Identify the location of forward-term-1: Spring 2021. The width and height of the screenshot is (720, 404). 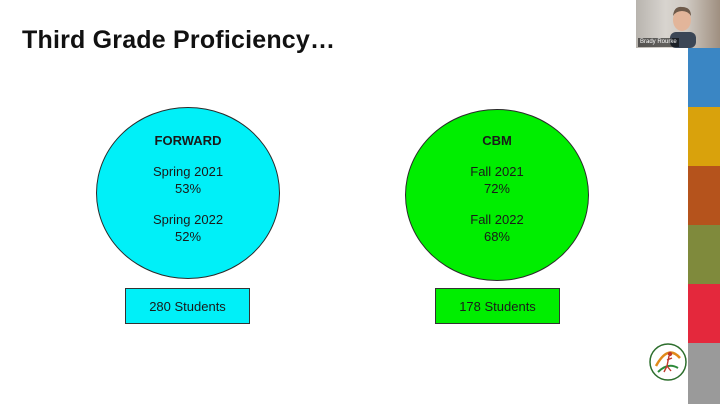
(188, 171).